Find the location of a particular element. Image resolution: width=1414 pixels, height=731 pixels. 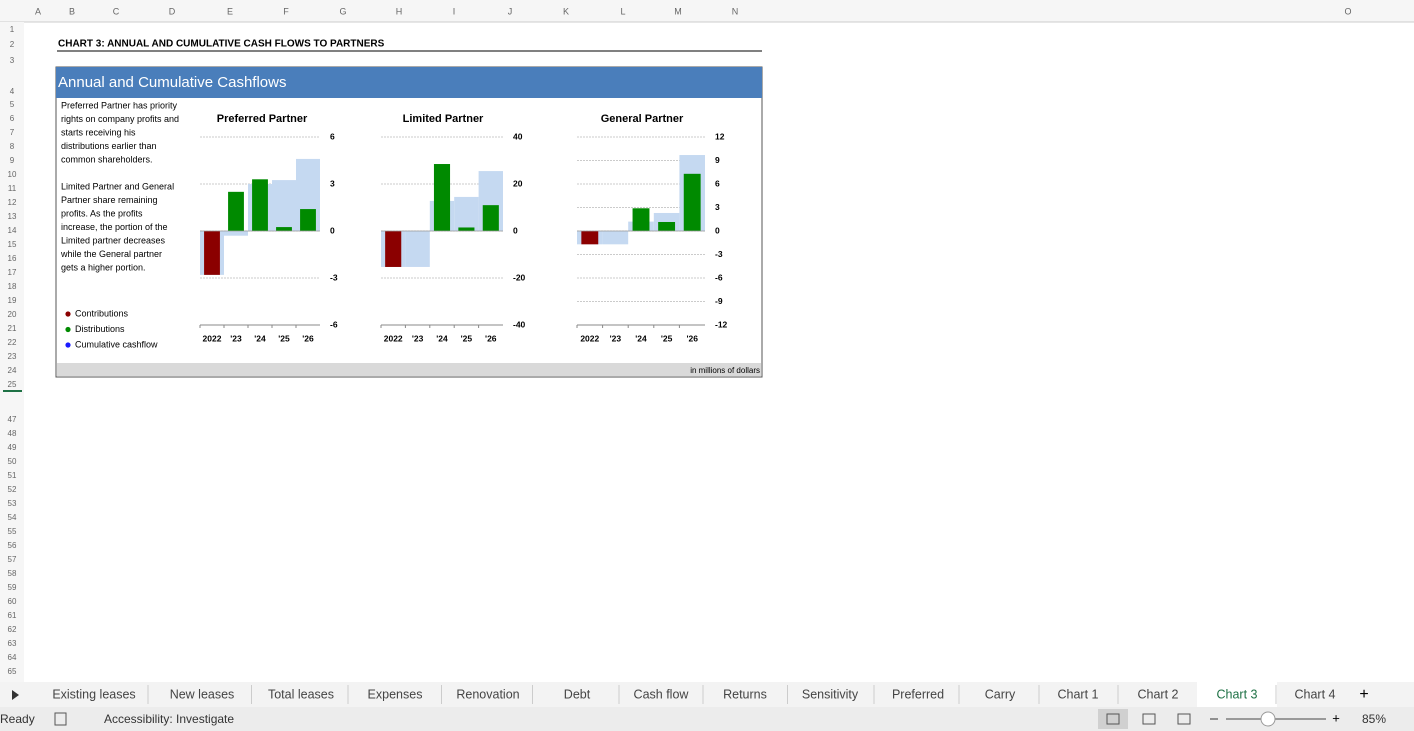

row-header: 21 is located at coordinates (12, 328).